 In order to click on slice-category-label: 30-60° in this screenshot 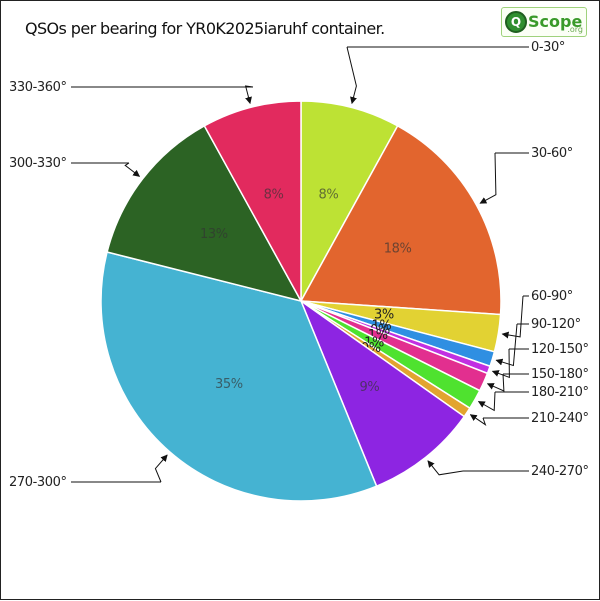, I will do `click(552, 153)`.